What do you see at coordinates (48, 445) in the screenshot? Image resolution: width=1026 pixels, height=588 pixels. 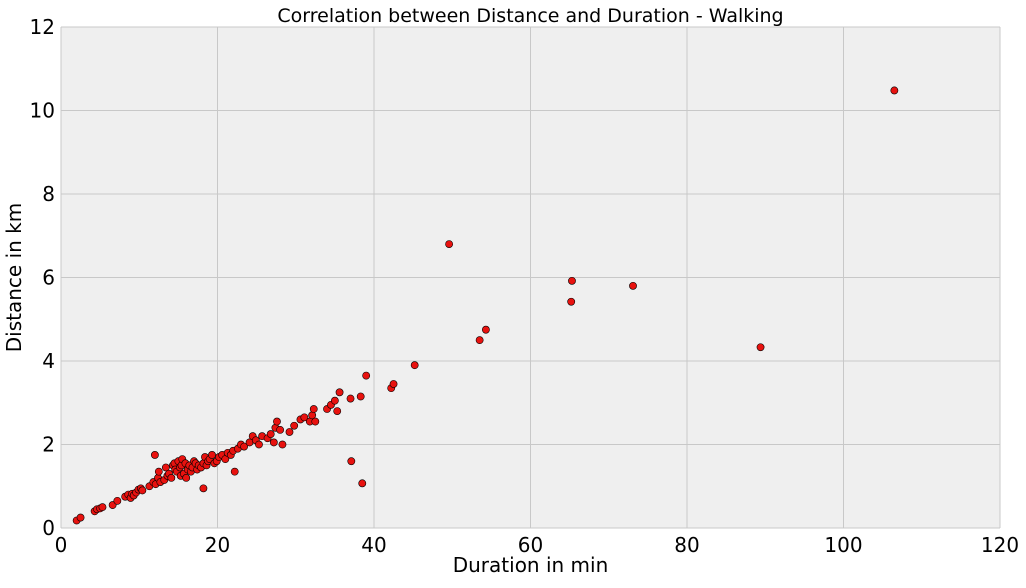 I see `y-tick-label: 2` at bounding box center [48, 445].